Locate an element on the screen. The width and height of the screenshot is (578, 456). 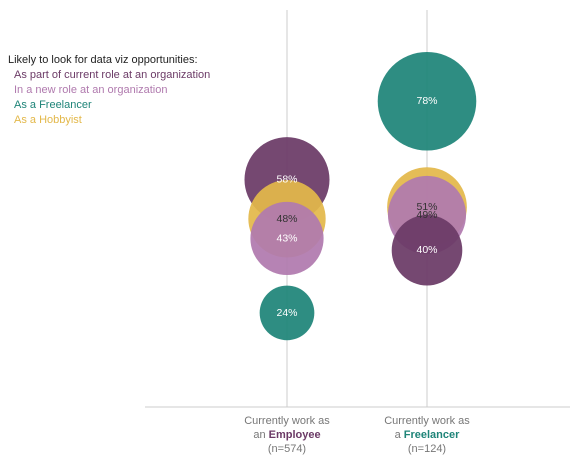
bubble-freelancer-as-part-of-current-role-at-an-organization is located at coordinates (427, 250).